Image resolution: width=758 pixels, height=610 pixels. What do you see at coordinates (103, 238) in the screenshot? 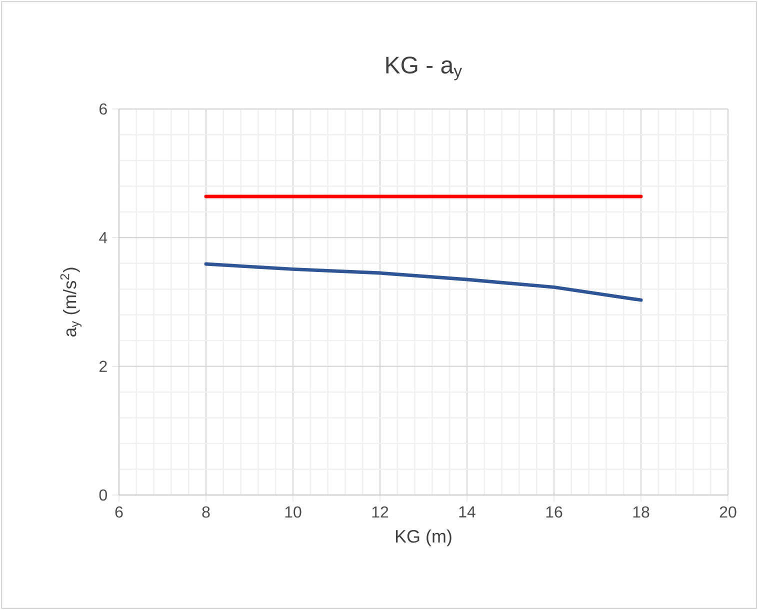
I see `y-tick-label: 4` at bounding box center [103, 238].